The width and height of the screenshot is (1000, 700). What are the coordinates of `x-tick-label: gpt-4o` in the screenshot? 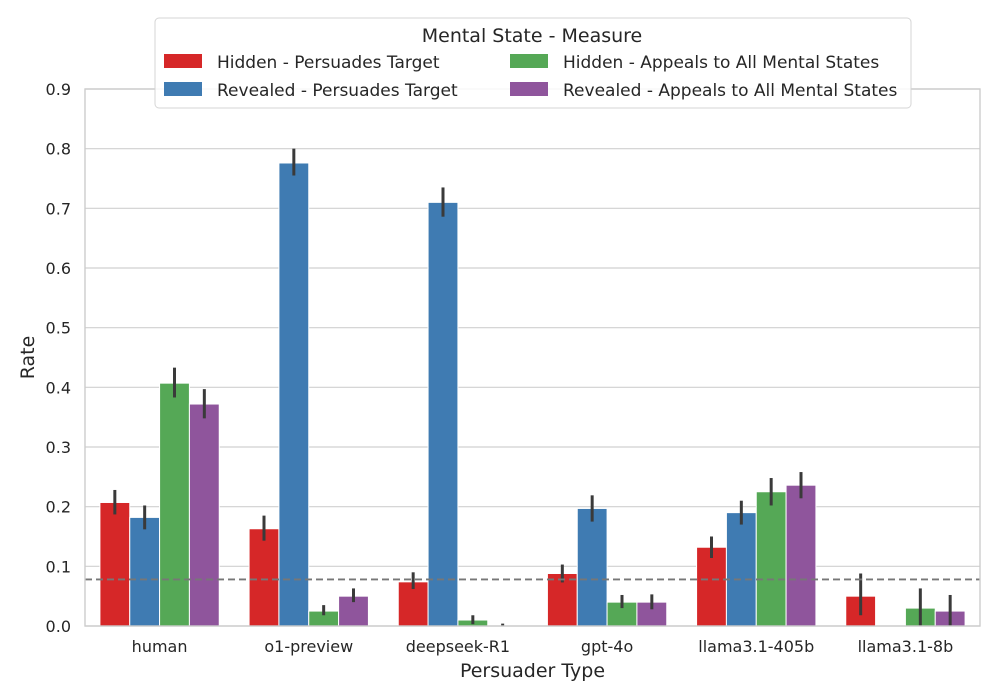 It's located at (607, 646).